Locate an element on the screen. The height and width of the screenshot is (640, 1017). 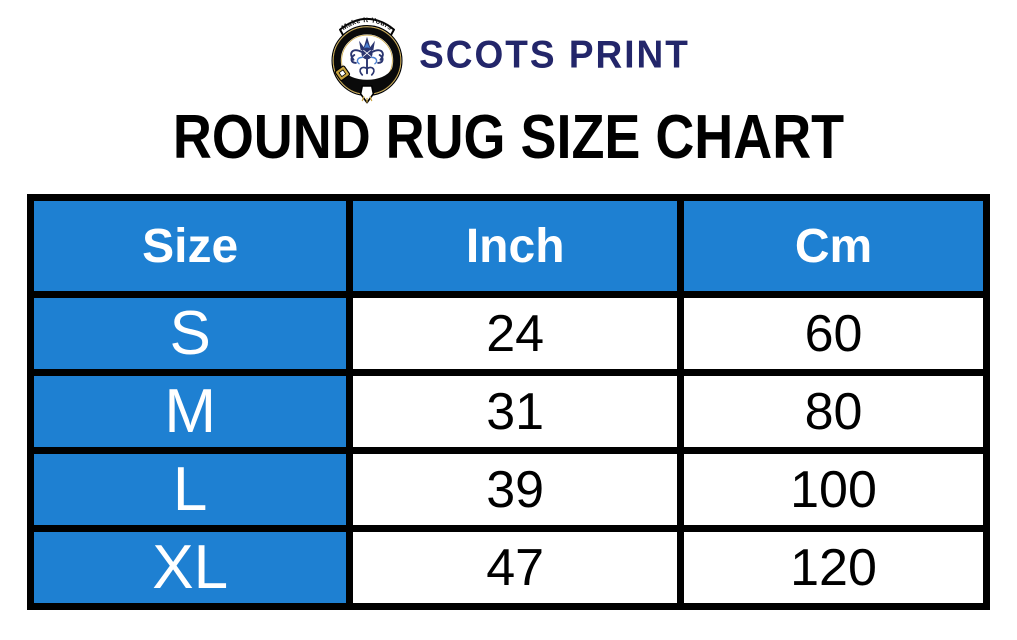
page-title: ROUND RUG SIZE CHART is located at coordinates (508, 137).